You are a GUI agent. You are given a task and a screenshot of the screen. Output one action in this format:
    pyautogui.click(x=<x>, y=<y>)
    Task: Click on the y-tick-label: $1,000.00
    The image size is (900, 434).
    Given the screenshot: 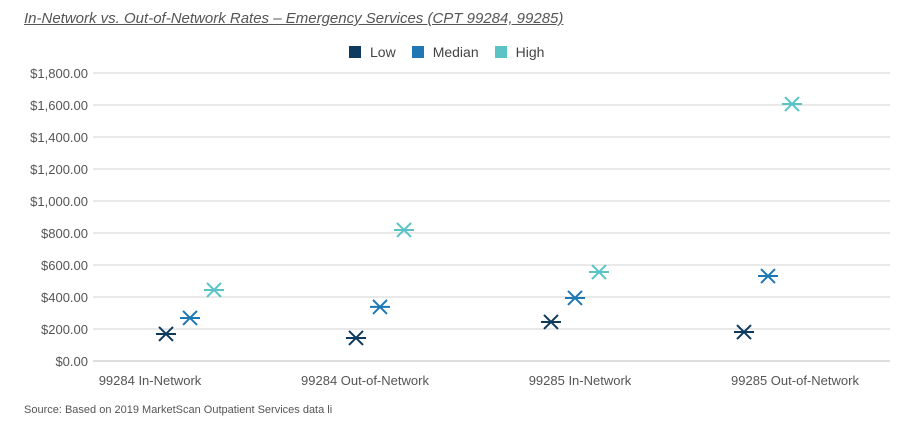 What is the action you would take?
    pyautogui.click(x=59, y=201)
    